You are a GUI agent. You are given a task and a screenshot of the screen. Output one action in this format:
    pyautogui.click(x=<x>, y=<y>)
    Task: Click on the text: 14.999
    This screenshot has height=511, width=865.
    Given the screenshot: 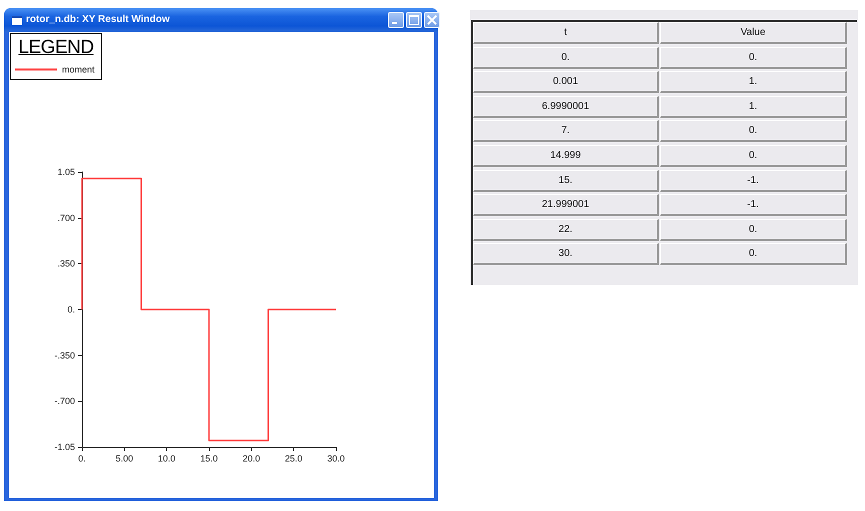 What is the action you would take?
    pyautogui.click(x=566, y=156)
    